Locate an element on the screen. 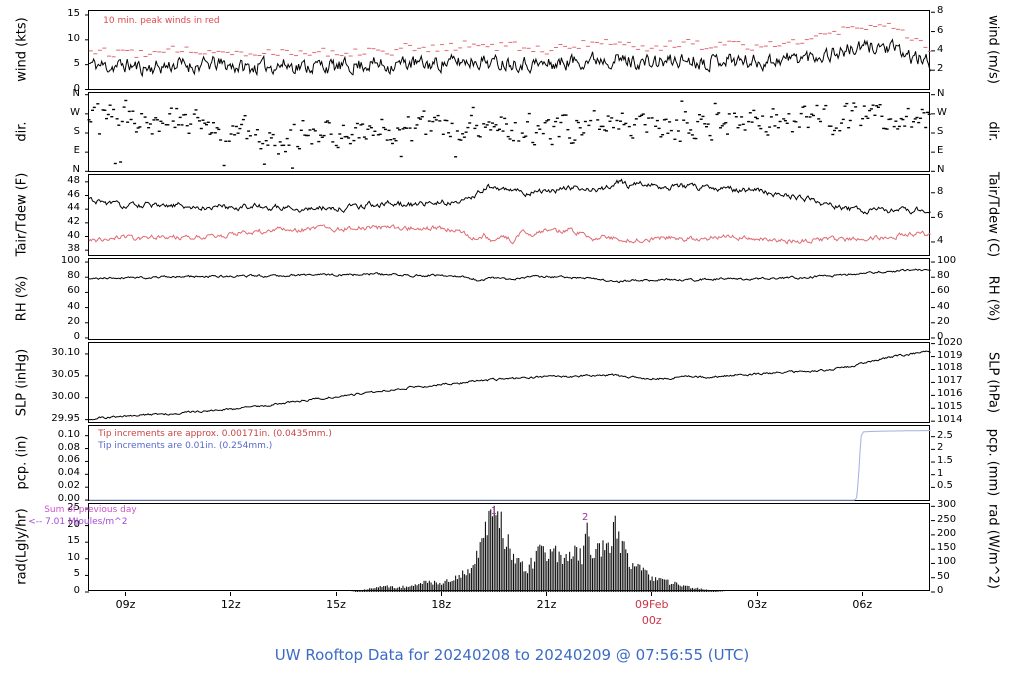  panel-slp-plot-area is located at coordinates (510, 382).